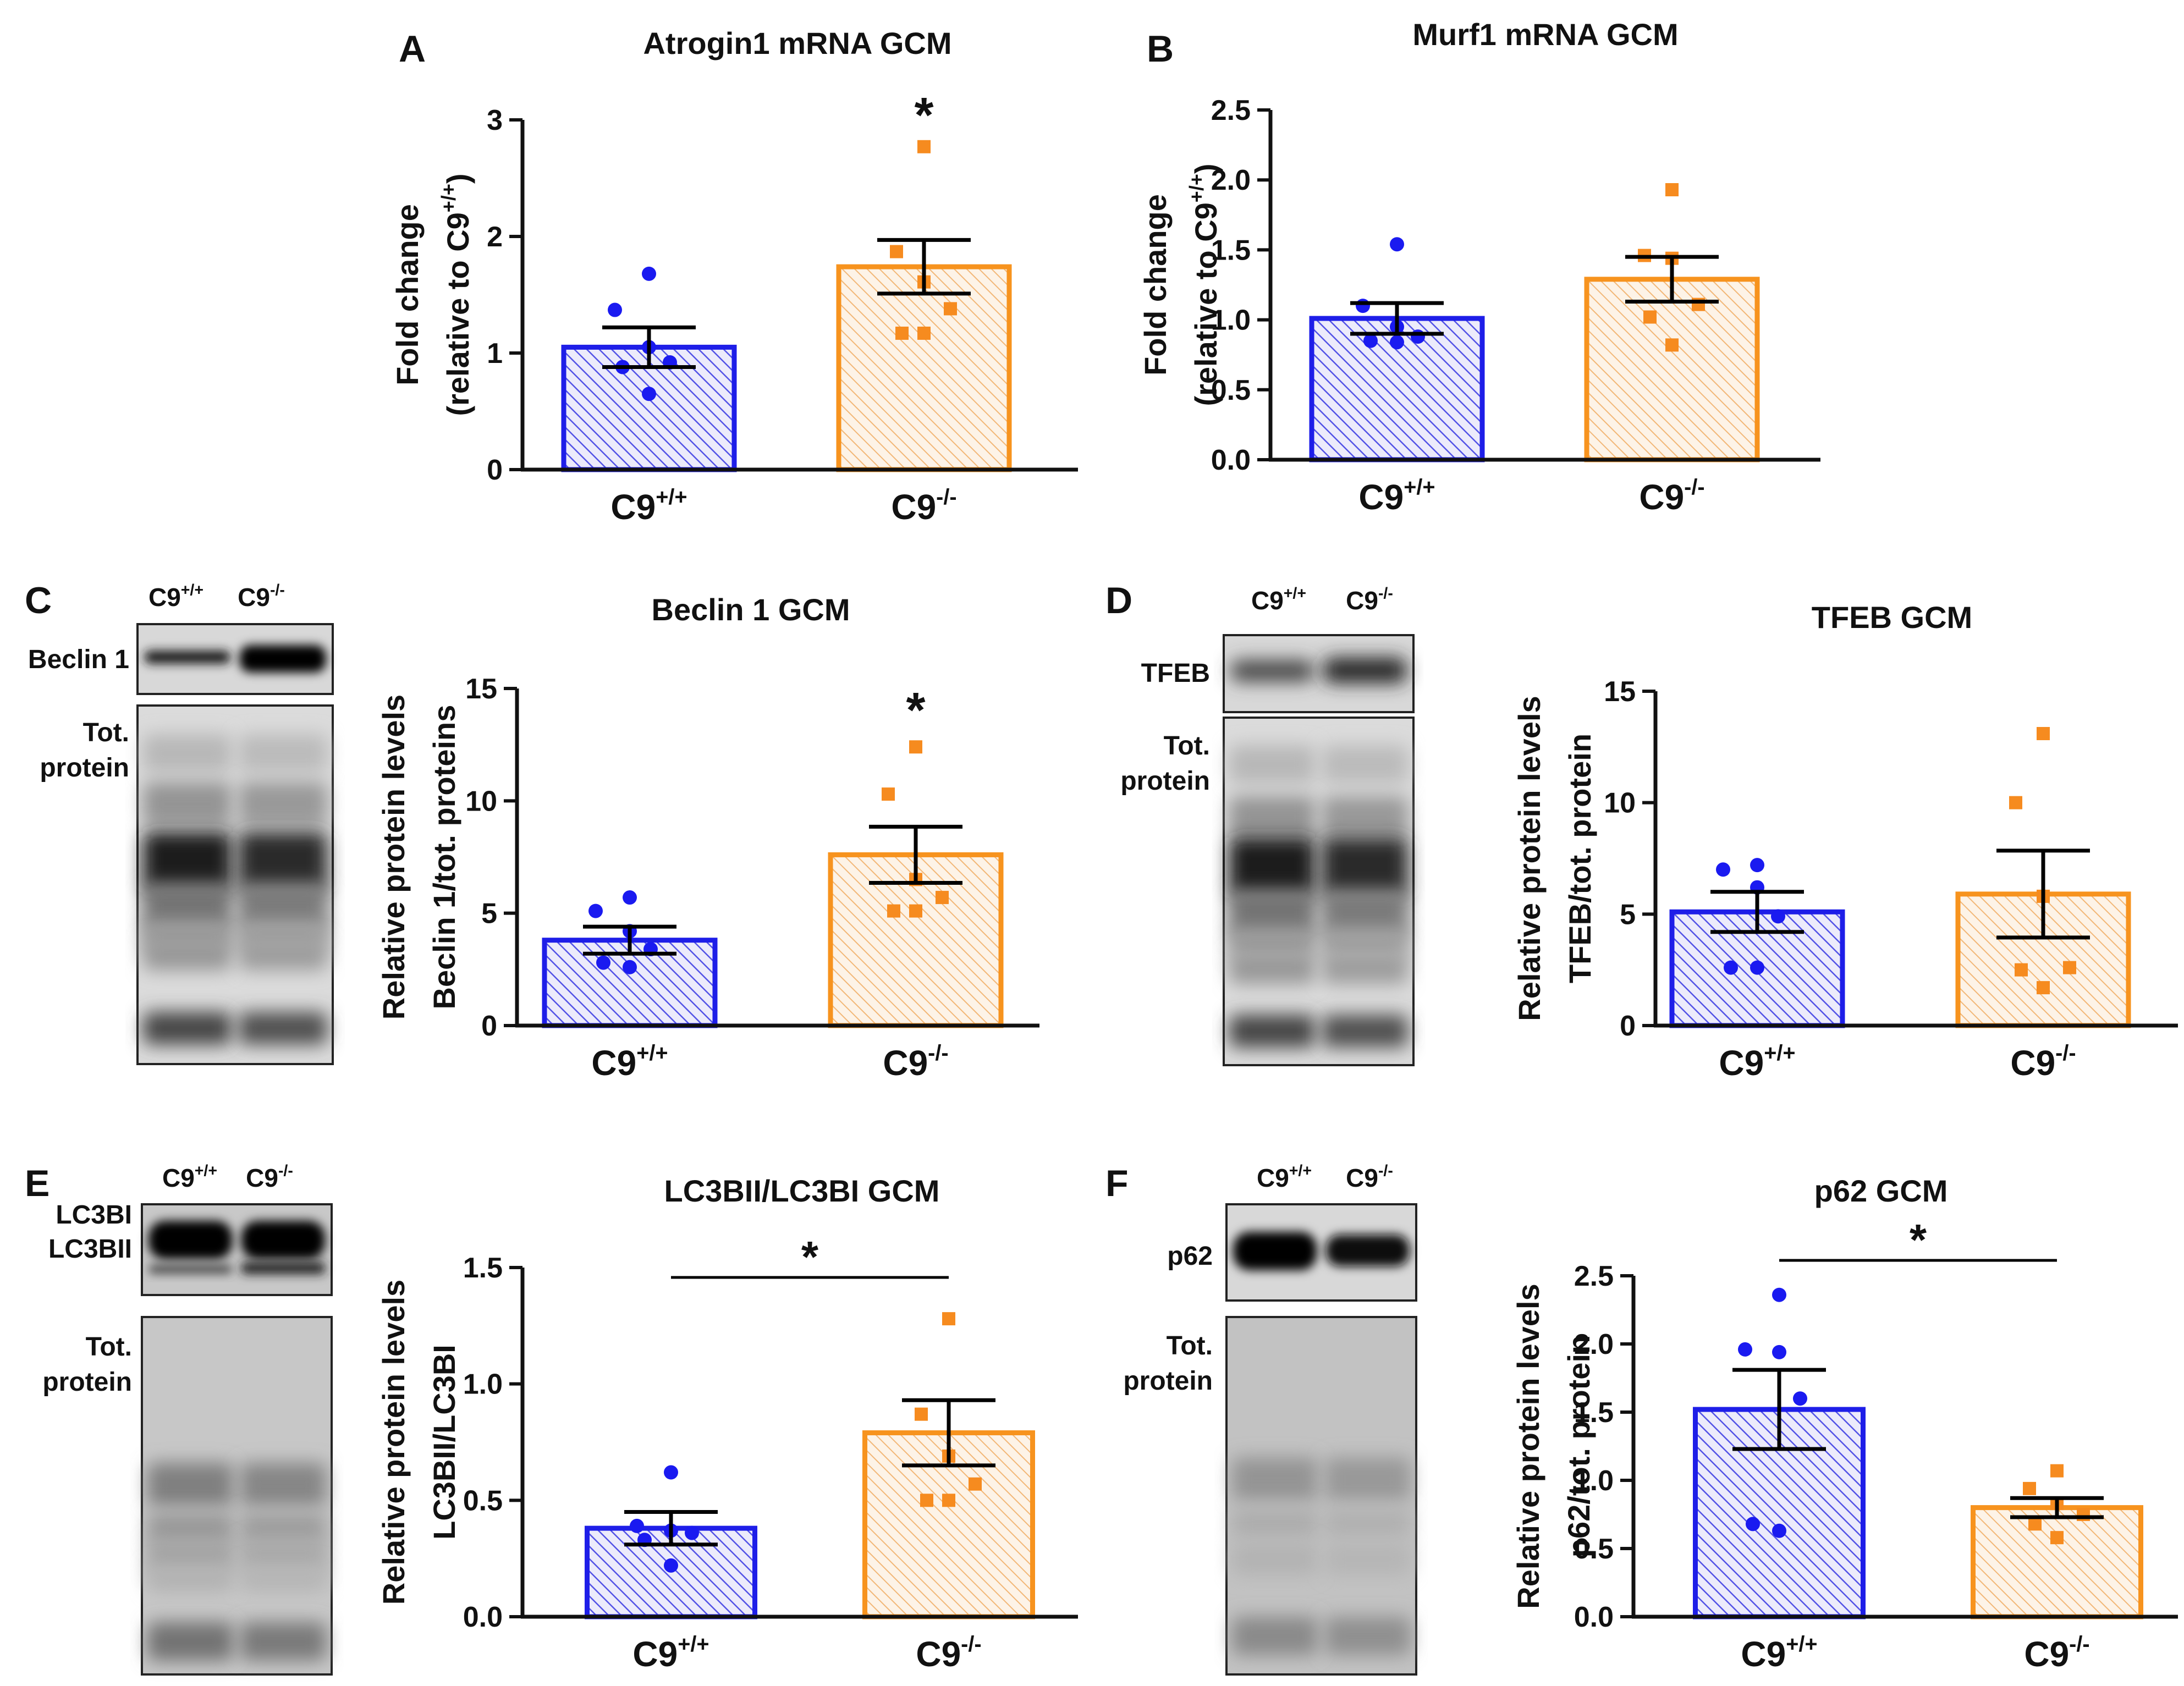 The height and width of the screenshot is (1686, 2184). Describe the element at coordinates (237, 1250) in the screenshot. I see `blot-target-e` at that location.